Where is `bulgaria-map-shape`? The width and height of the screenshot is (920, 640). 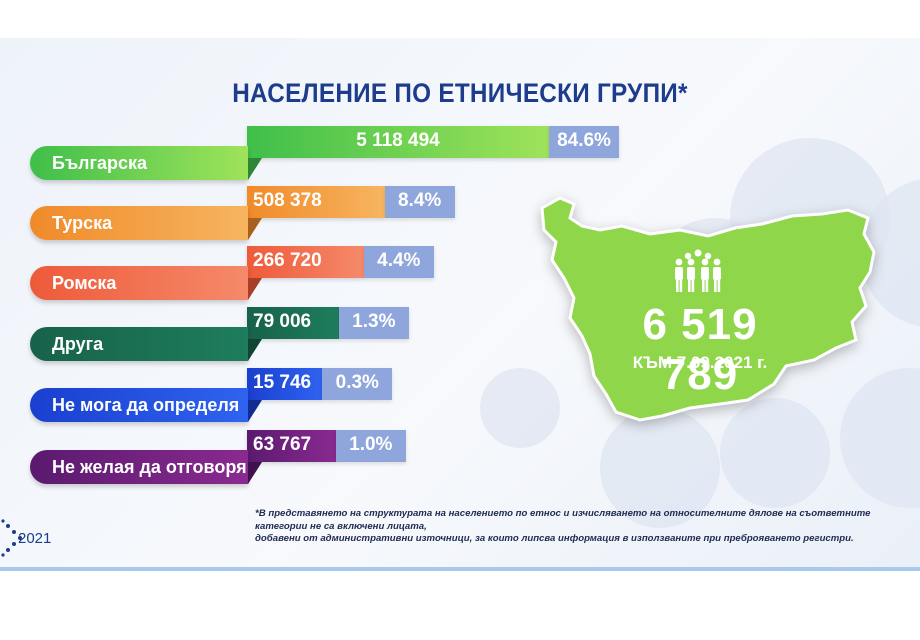 bulgaria-map-shape is located at coordinates (708, 309).